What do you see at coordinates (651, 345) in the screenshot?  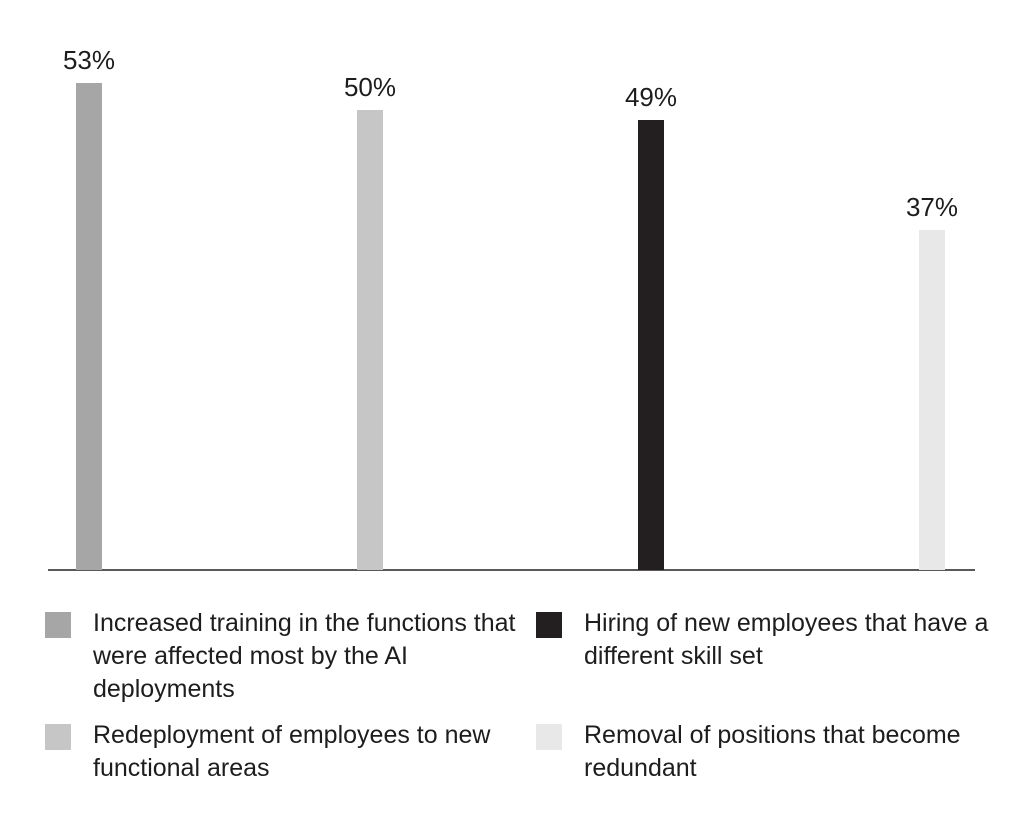 I see `bar-hiring` at bounding box center [651, 345].